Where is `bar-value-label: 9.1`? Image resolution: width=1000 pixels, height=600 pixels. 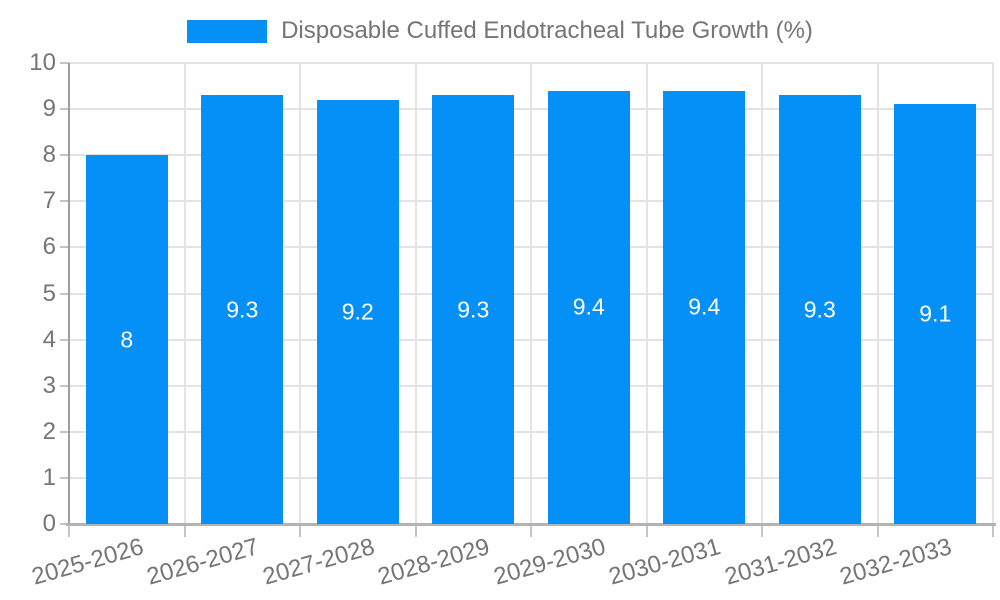 bar-value-label: 9.1 is located at coordinates (935, 313).